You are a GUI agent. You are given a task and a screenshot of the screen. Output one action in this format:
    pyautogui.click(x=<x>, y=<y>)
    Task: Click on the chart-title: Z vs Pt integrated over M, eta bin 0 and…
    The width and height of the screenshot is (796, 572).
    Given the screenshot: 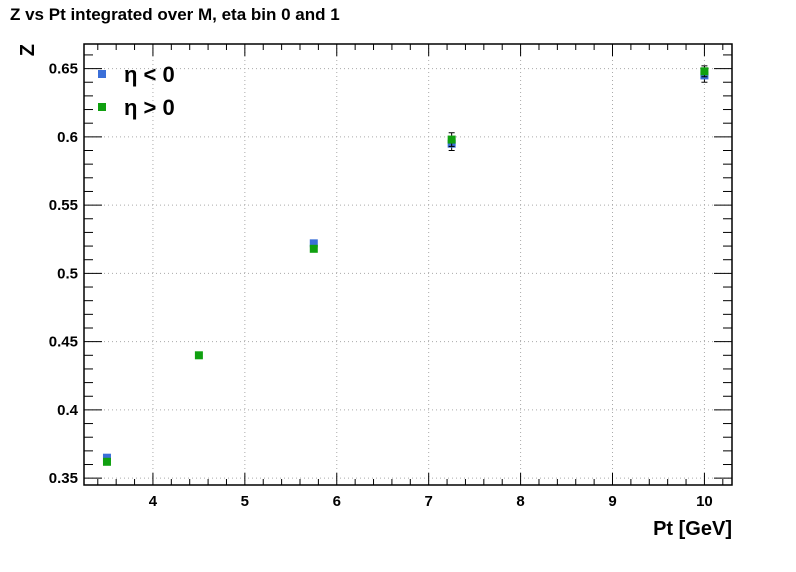 What is the action you would take?
    pyautogui.click(x=175, y=14)
    